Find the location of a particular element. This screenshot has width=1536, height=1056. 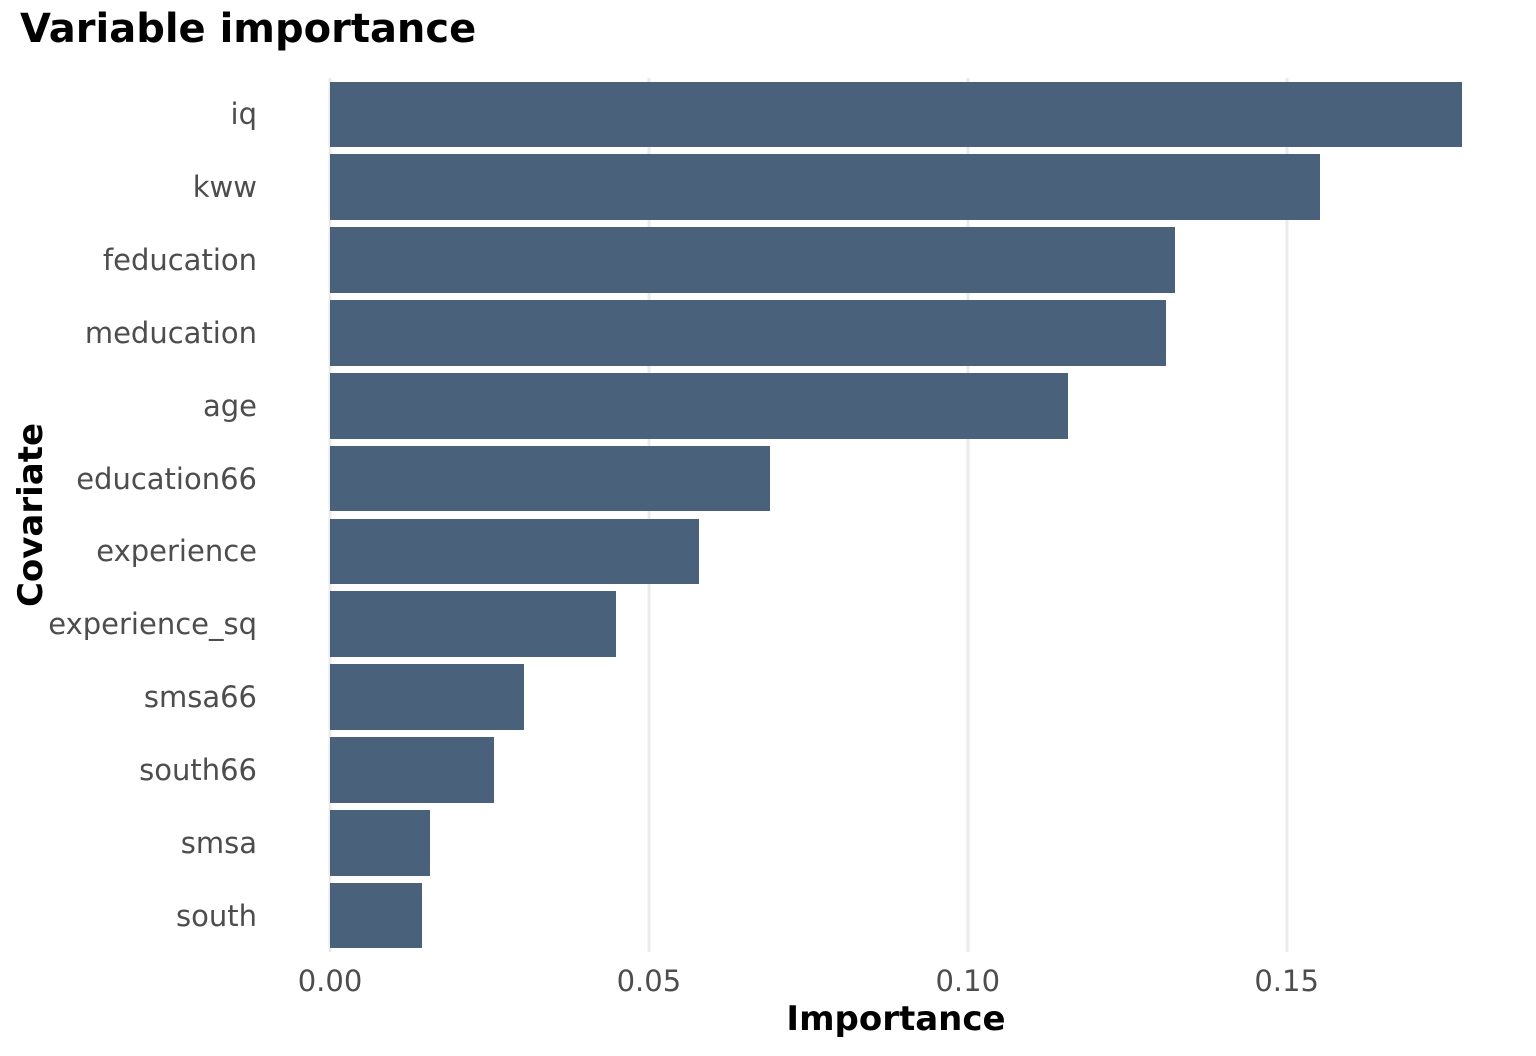

x-tick-label: 0.00 is located at coordinates (330, 981).